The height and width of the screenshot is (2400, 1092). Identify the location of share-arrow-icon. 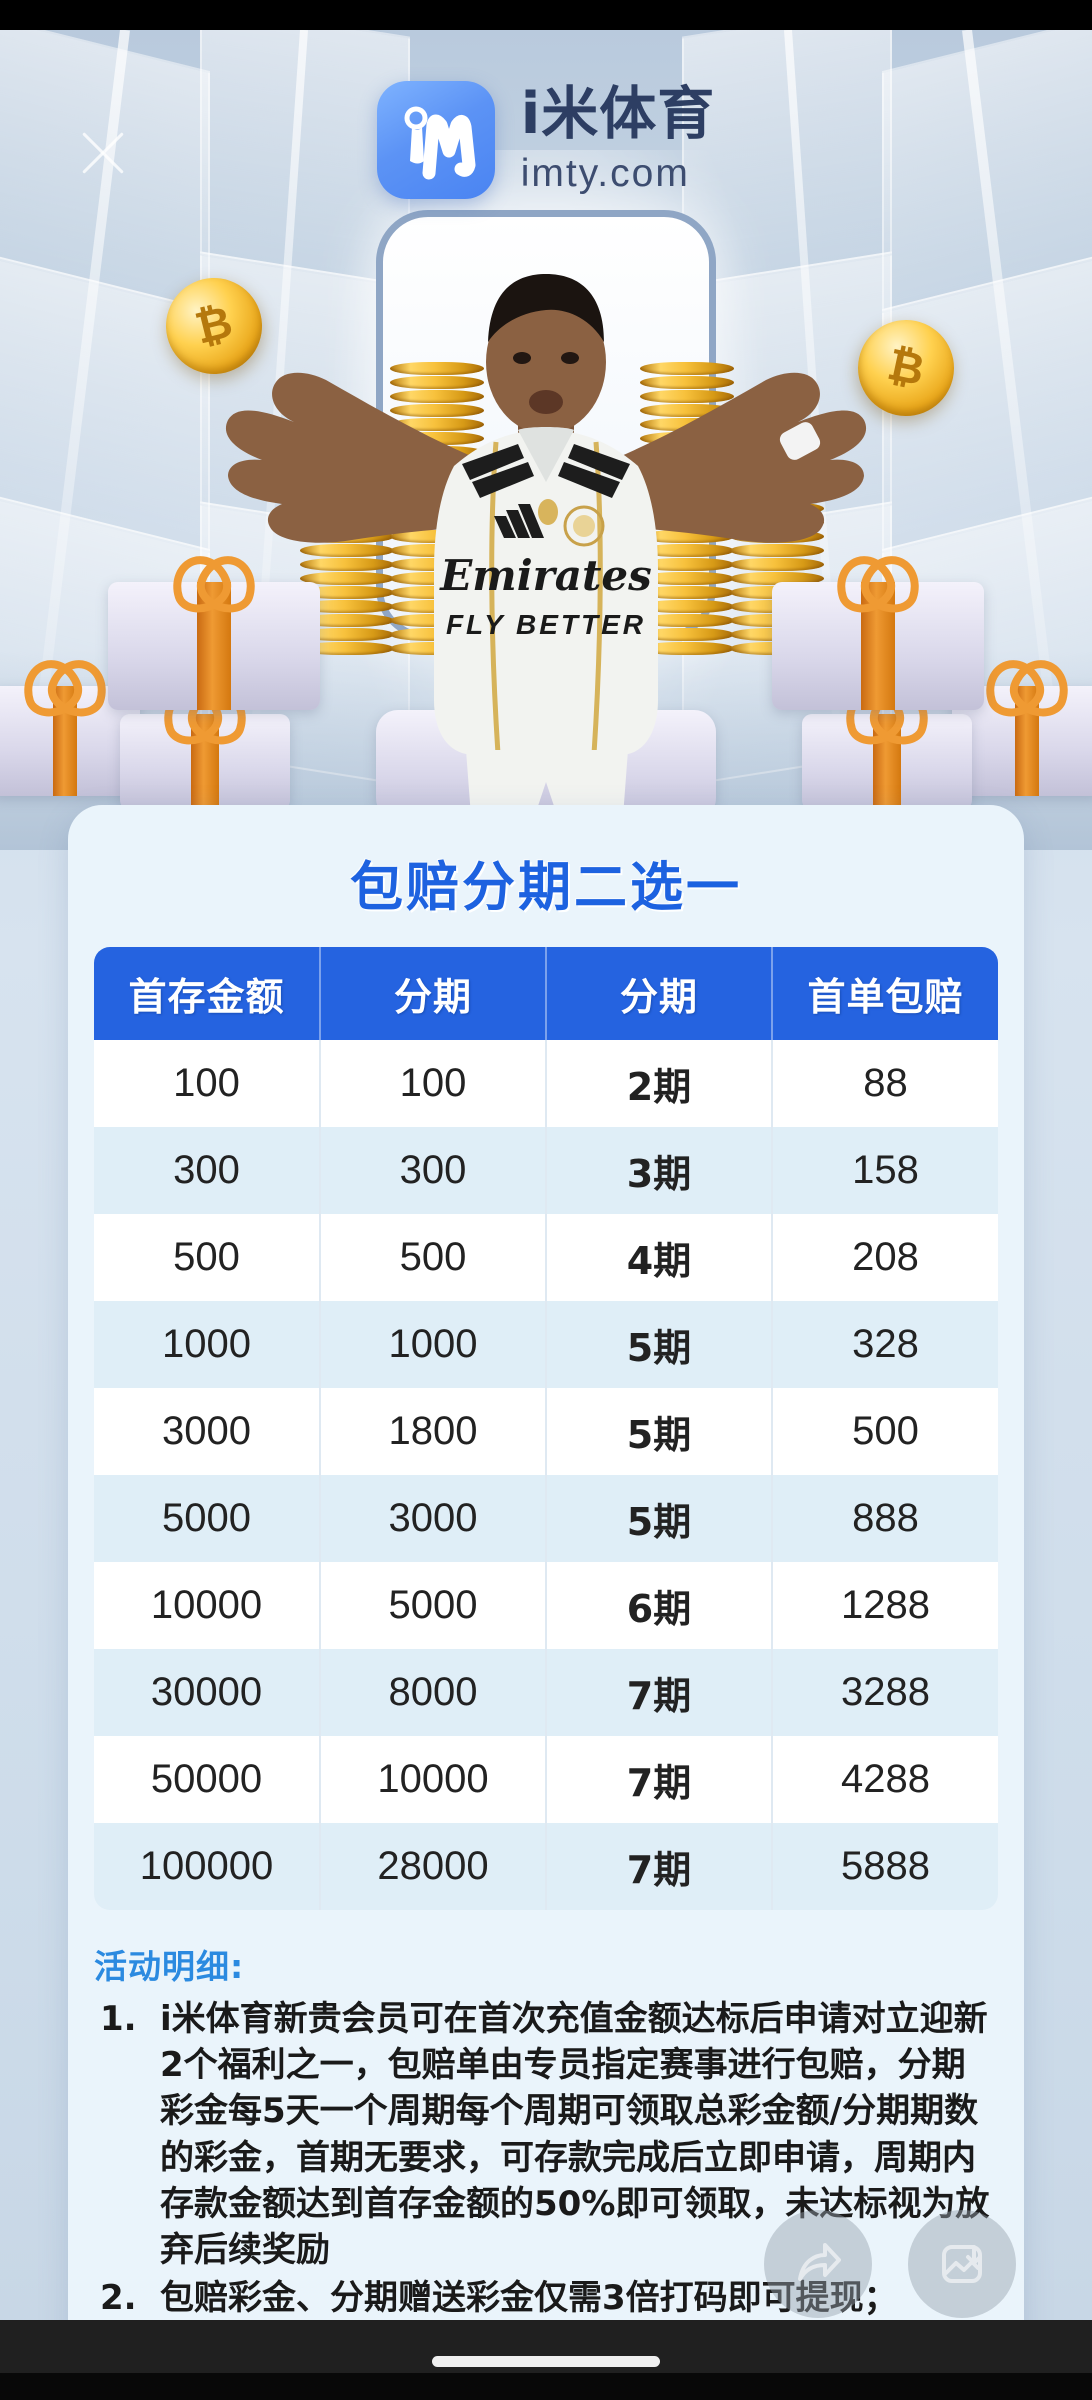
(819, 2262).